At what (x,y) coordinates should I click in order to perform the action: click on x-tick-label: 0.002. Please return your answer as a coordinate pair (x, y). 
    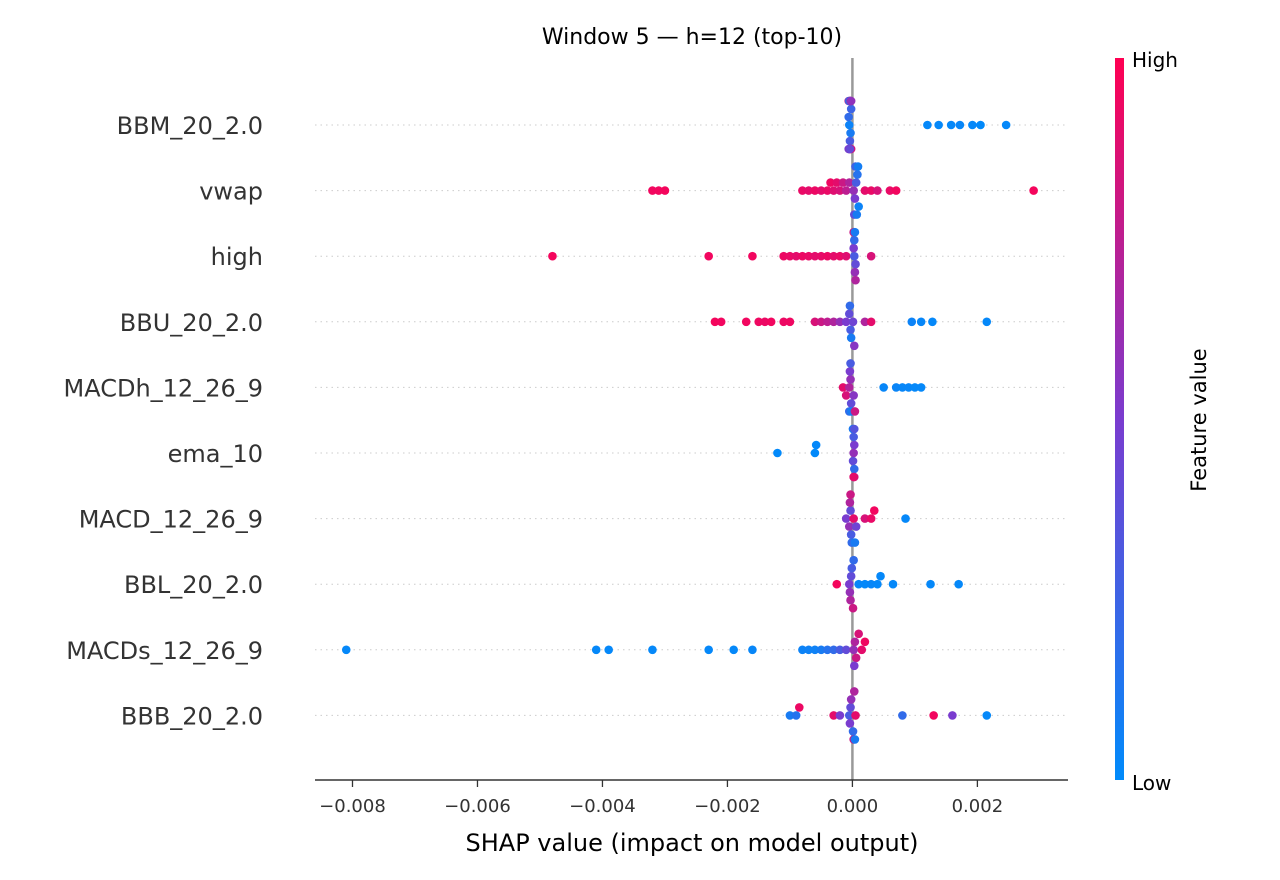
    Looking at the image, I should click on (978, 806).